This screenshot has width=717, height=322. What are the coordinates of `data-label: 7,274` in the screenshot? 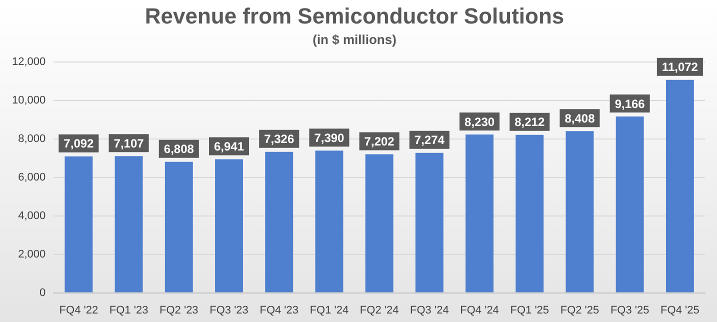 It's located at (429, 140).